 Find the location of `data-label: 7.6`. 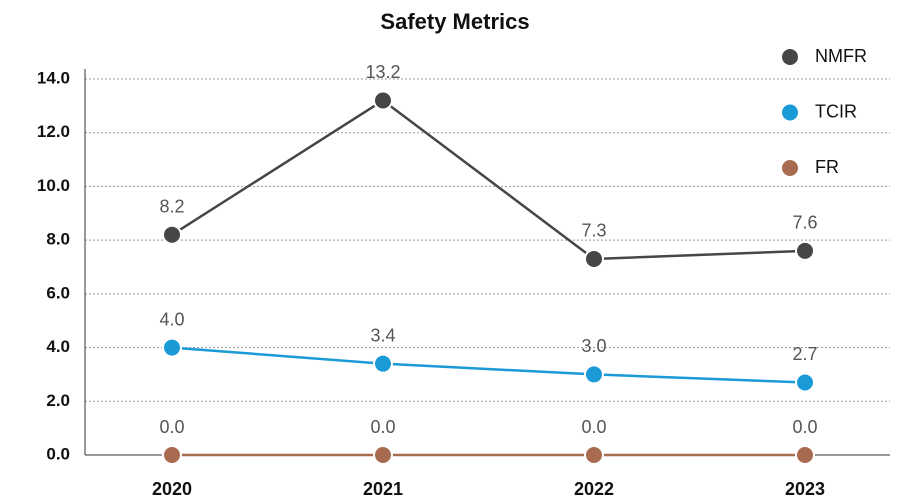

data-label: 7.6 is located at coordinates (804, 223).